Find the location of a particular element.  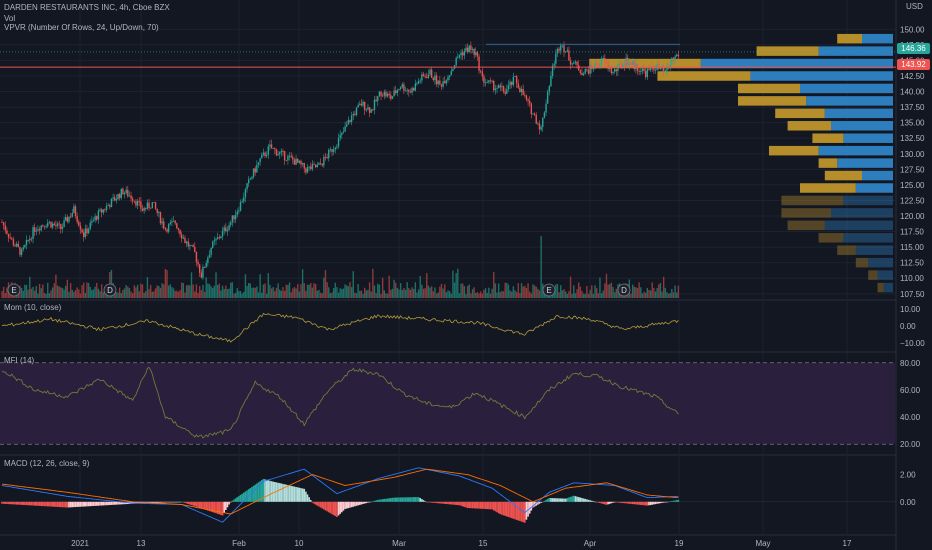

y-tick-label: 127.50 is located at coordinates (912, 169).